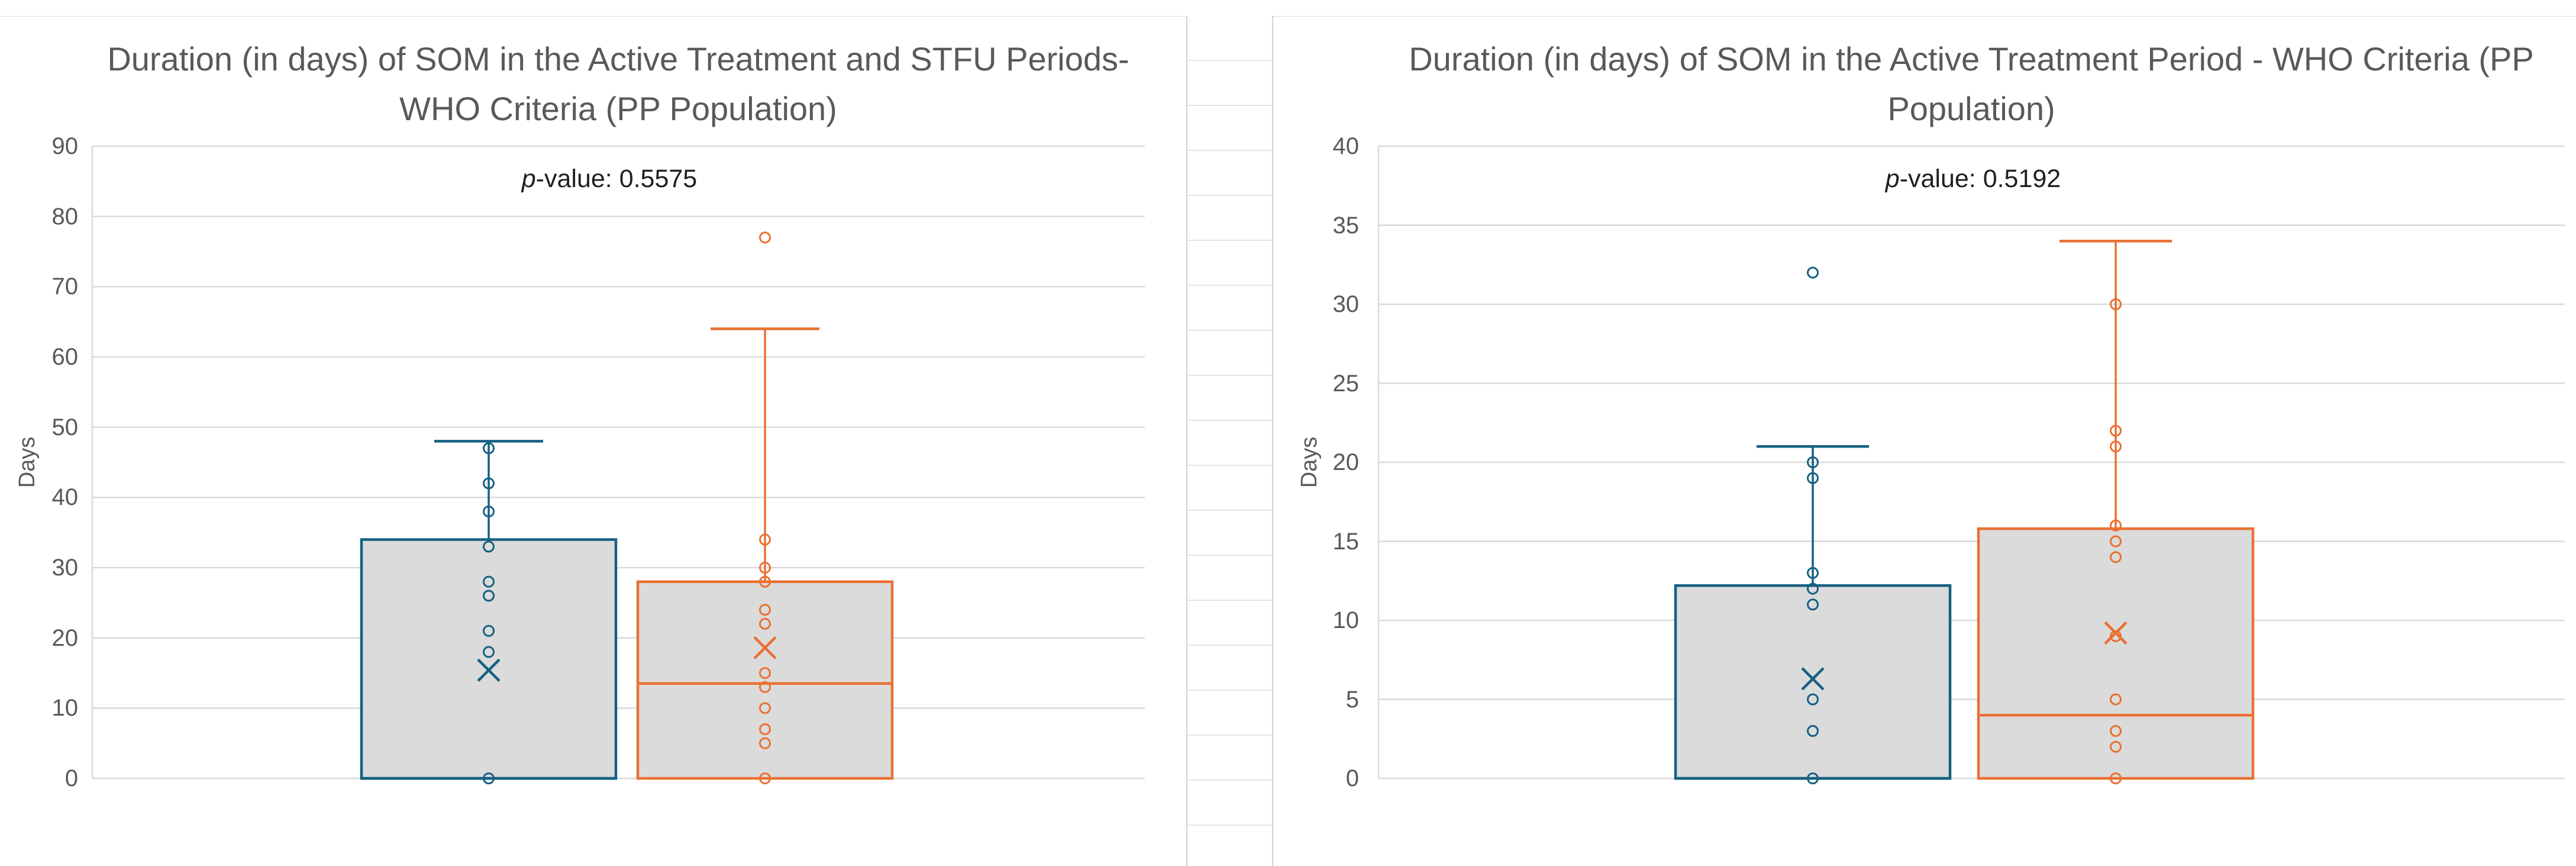 This screenshot has height=866, width=2576. I want to click on p-value-text: -value: 0.5575, so click(616, 179).